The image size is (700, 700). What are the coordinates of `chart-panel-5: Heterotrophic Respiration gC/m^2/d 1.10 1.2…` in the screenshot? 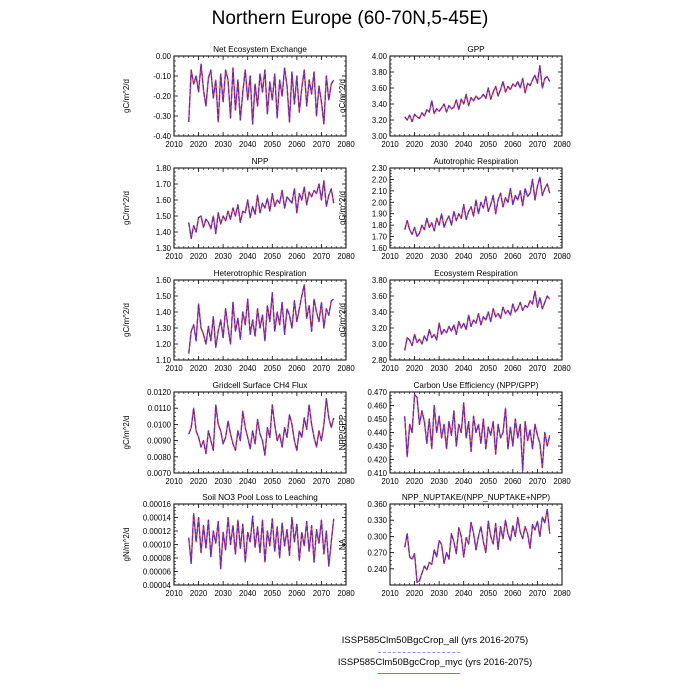 It's located at (238, 321).